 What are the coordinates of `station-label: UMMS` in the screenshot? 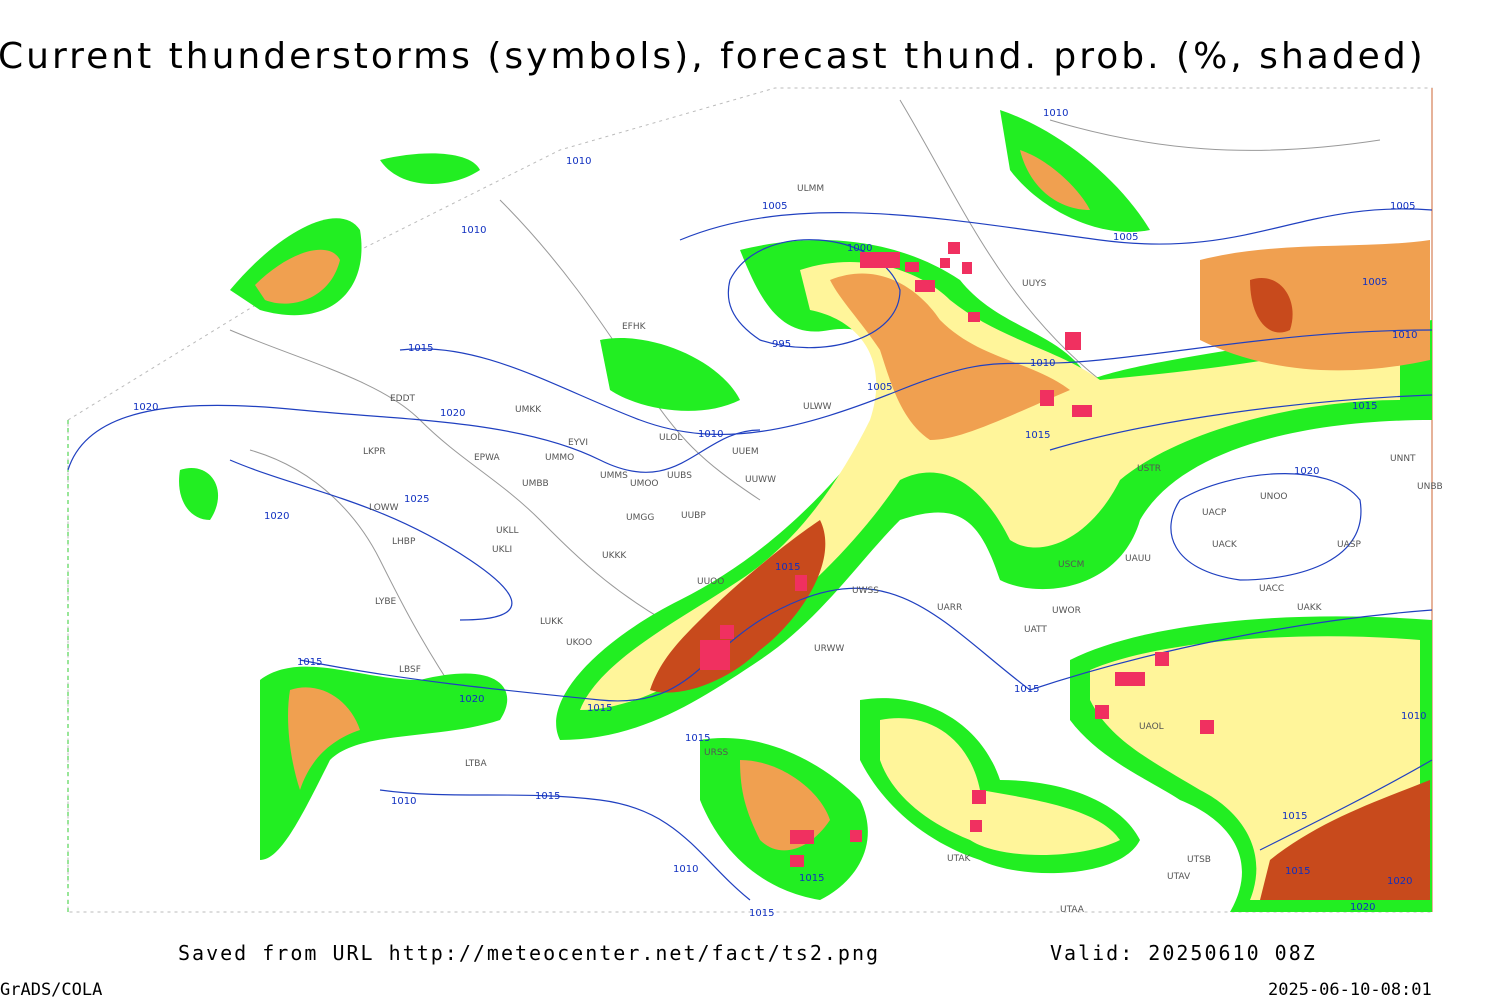 It's located at (614, 476).